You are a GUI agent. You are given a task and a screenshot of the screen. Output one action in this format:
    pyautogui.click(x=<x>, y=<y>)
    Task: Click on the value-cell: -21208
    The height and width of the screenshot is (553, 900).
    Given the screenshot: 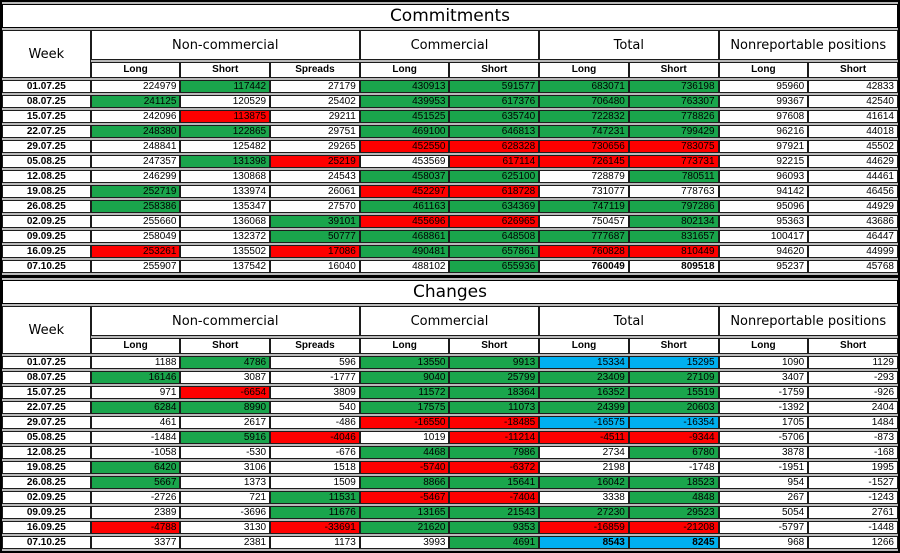 What is the action you would take?
    pyautogui.click(x=673, y=527)
    